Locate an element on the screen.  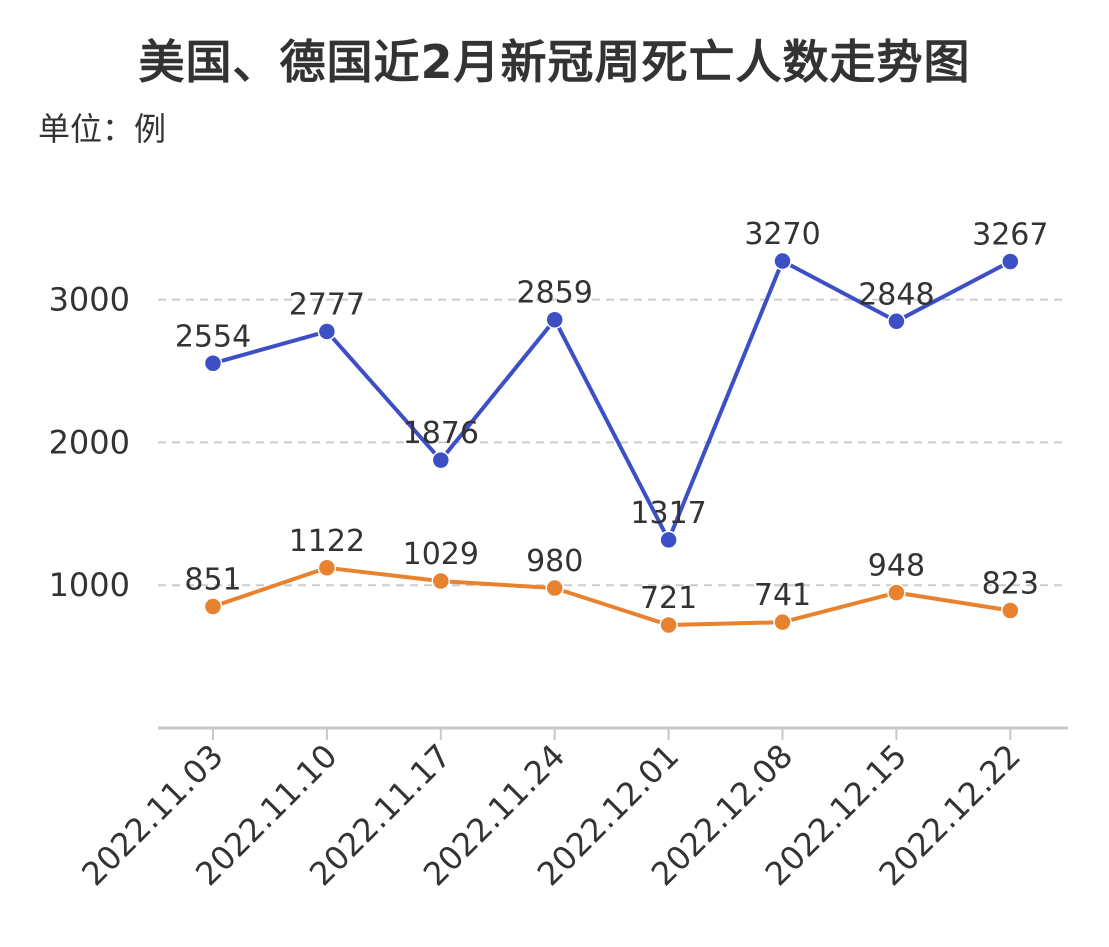
data-label: 1122 is located at coordinates (327, 541).